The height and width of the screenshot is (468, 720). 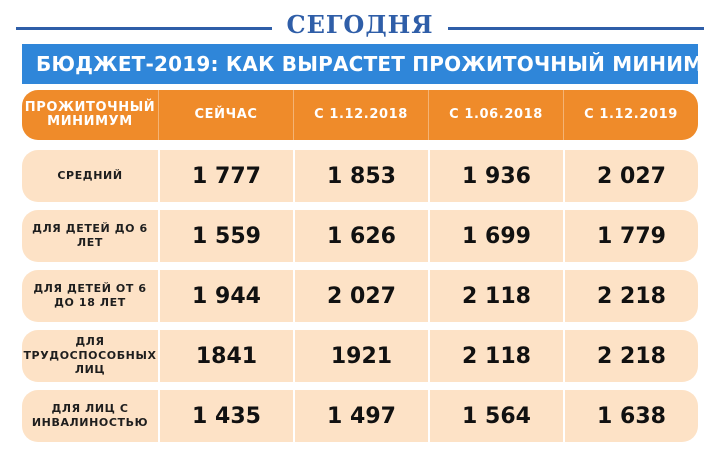 What do you see at coordinates (225, 356) in the screenshot?
I see `row-value: 1841` at bounding box center [225, 356].